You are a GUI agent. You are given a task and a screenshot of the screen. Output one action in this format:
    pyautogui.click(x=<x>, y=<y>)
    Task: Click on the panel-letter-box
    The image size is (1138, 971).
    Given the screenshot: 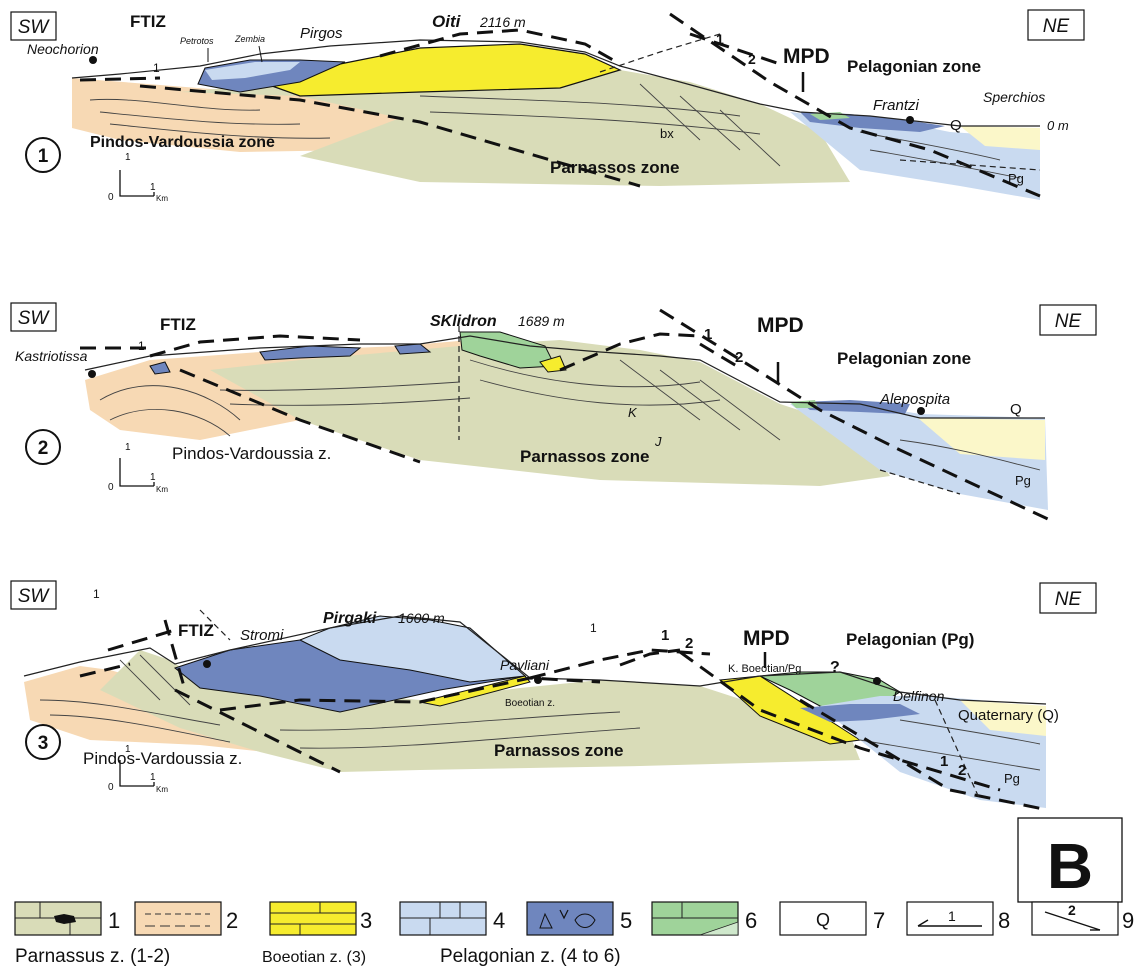 What is the action you would take?
    pyautogui.click(x=1070, y=860)
    